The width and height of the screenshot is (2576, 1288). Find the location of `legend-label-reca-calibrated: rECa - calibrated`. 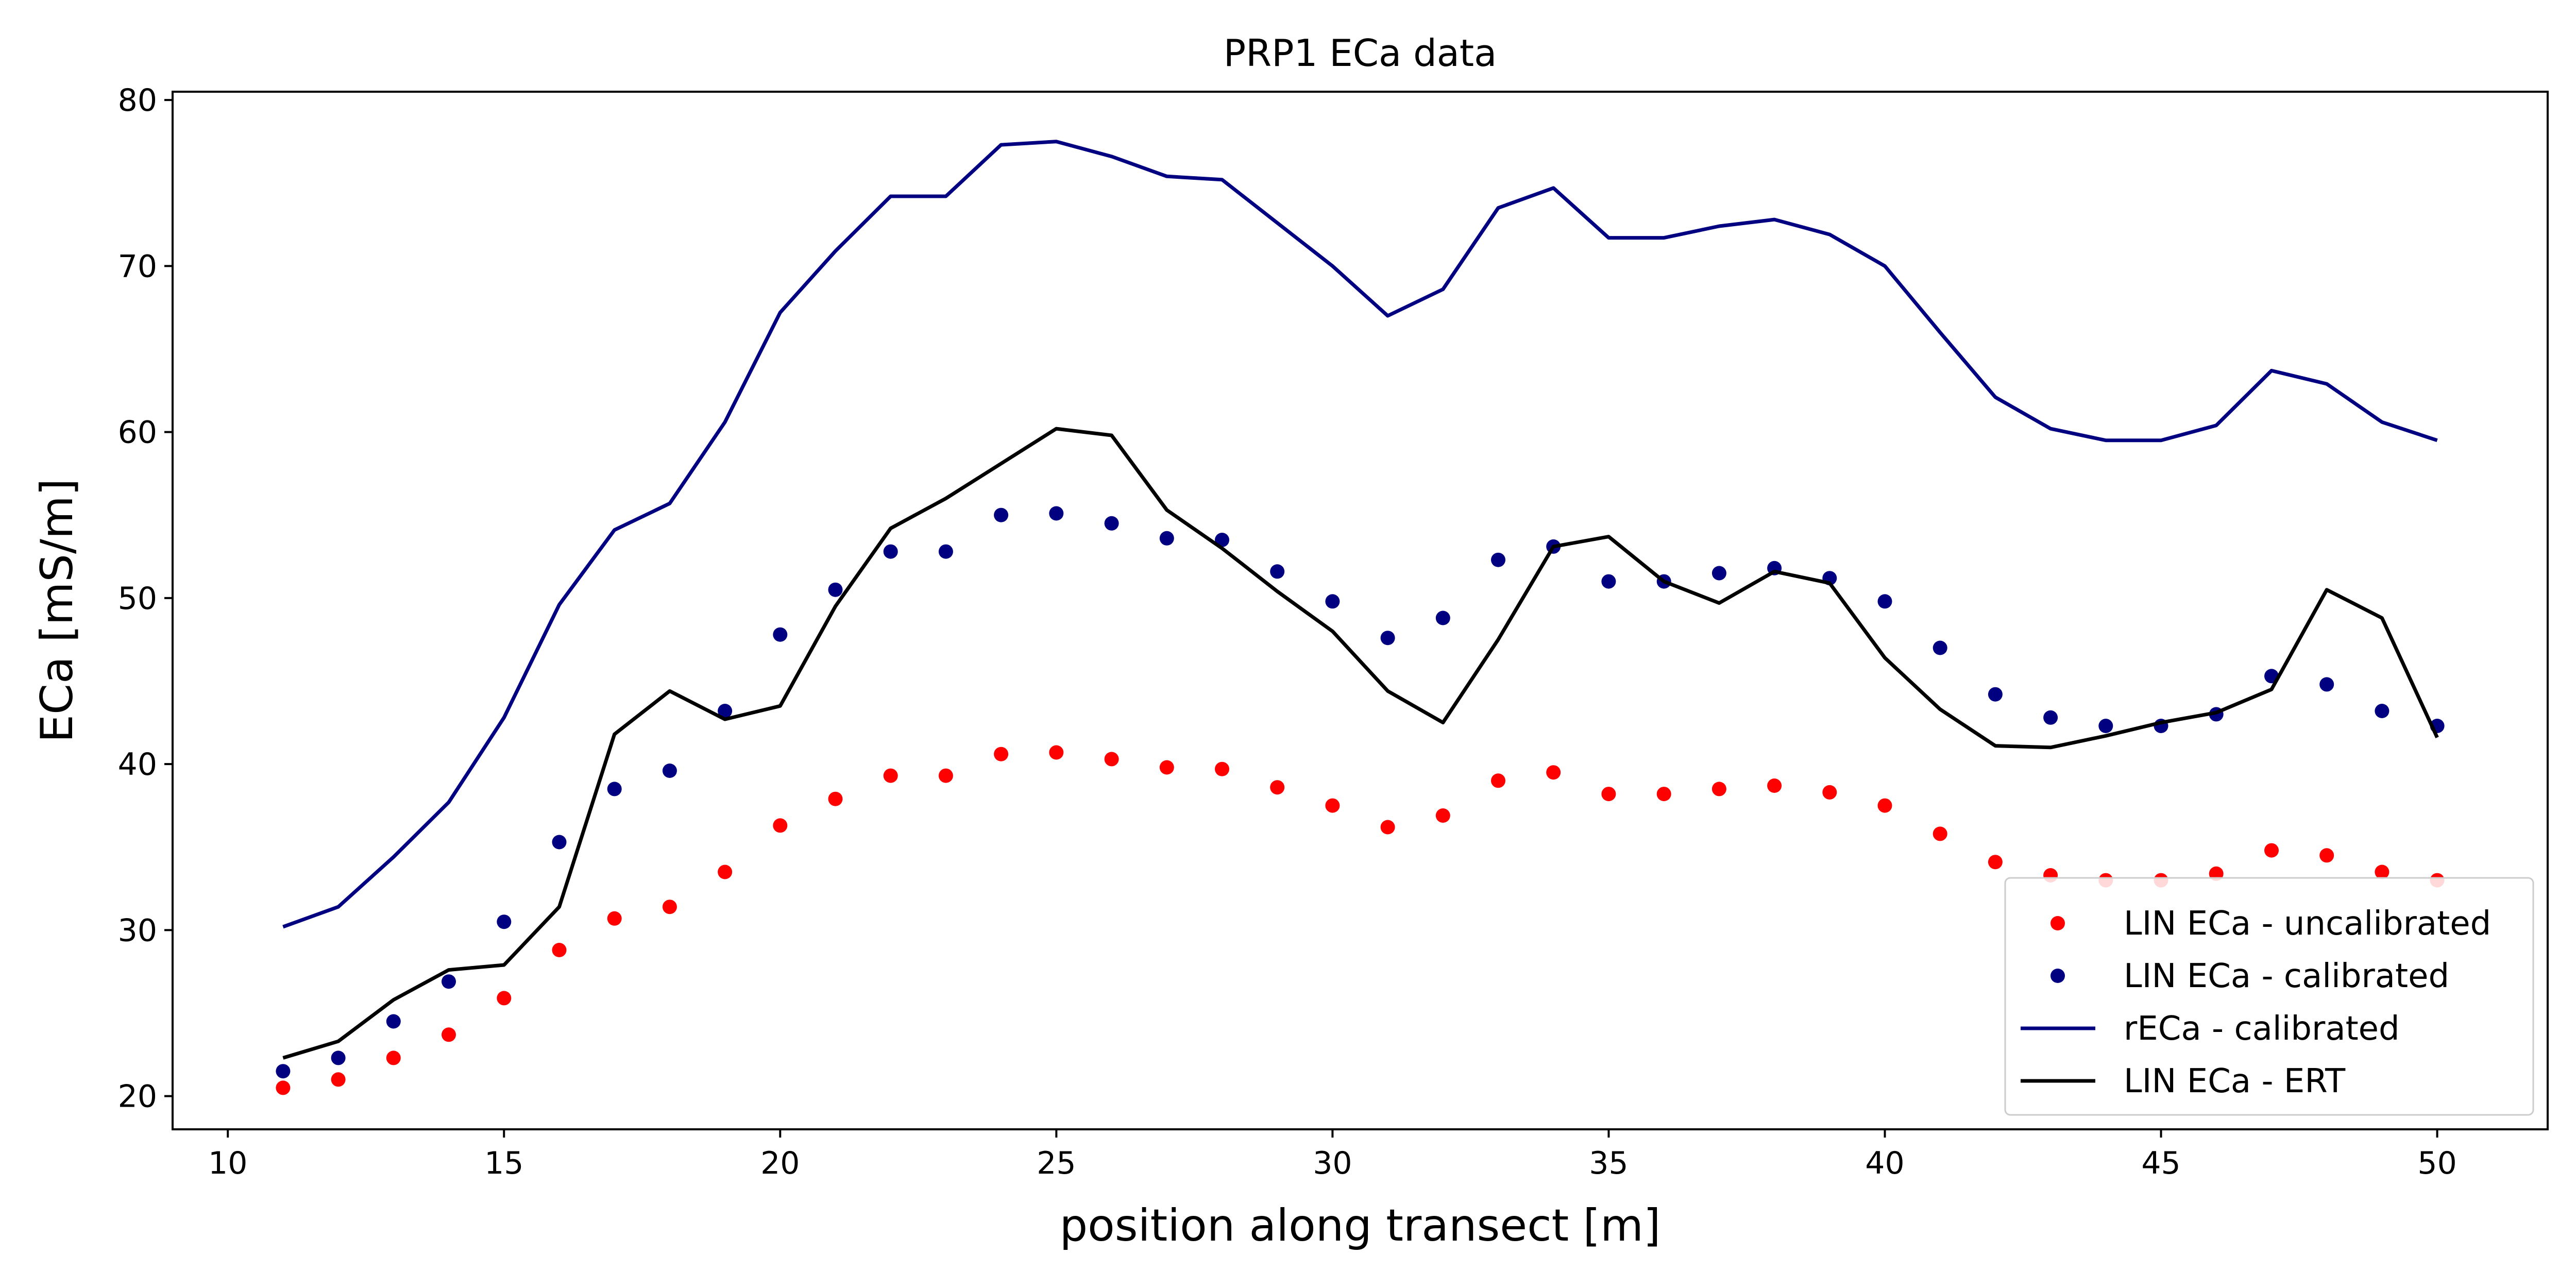

legend-label-reca-calibrated: rECa - calibrated is located at coordinates (2262, 1029).